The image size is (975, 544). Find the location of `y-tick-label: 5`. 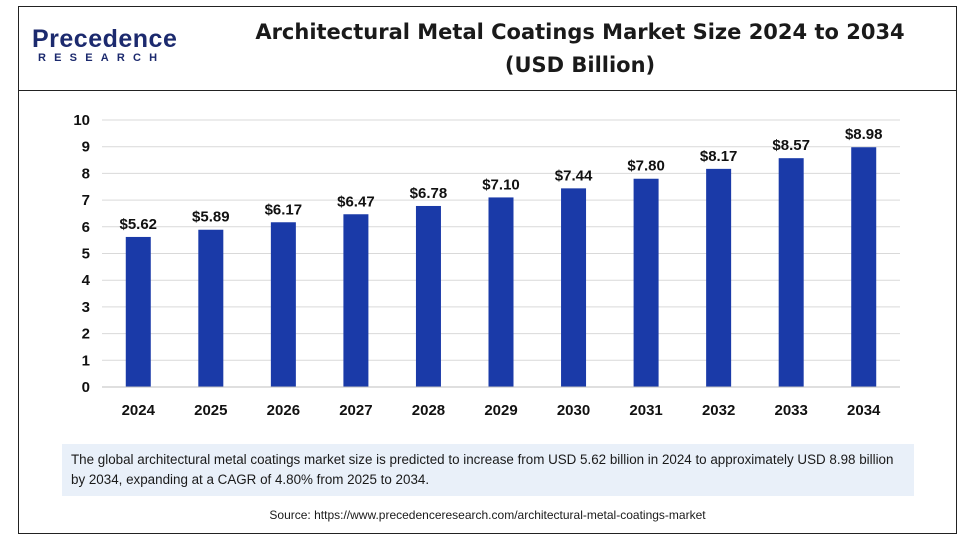

y-tick-label: 5 is located at coordinates (86, 254).